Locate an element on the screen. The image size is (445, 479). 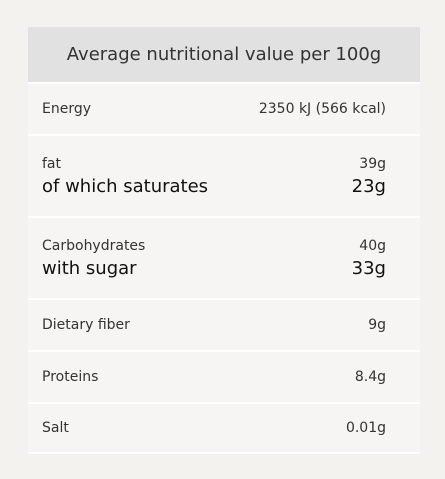
table-row: Dietary fiber 9g is located at coordinates (224, 324).